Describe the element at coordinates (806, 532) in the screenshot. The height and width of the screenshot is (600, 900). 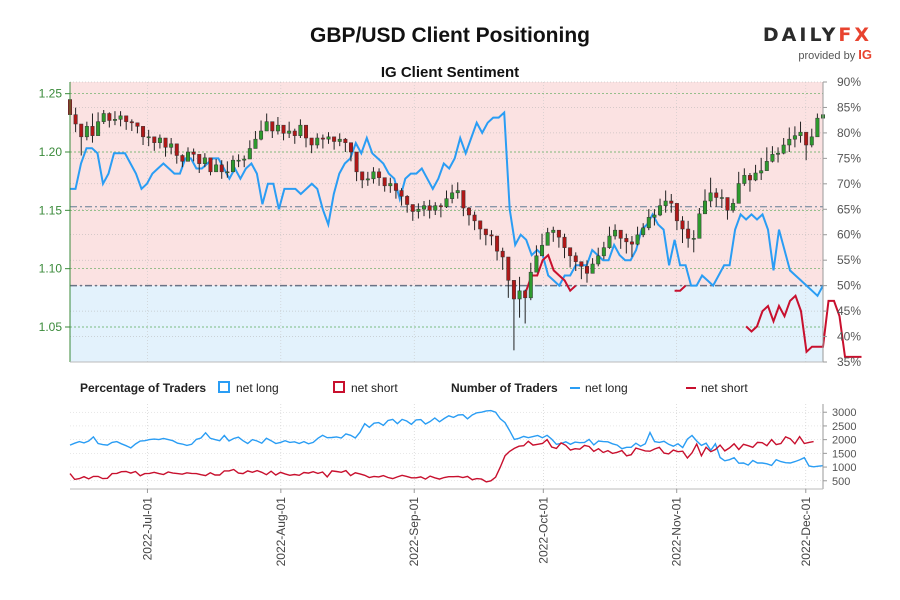
I see `date-tick-label: 2022-Dec-01` at that location.